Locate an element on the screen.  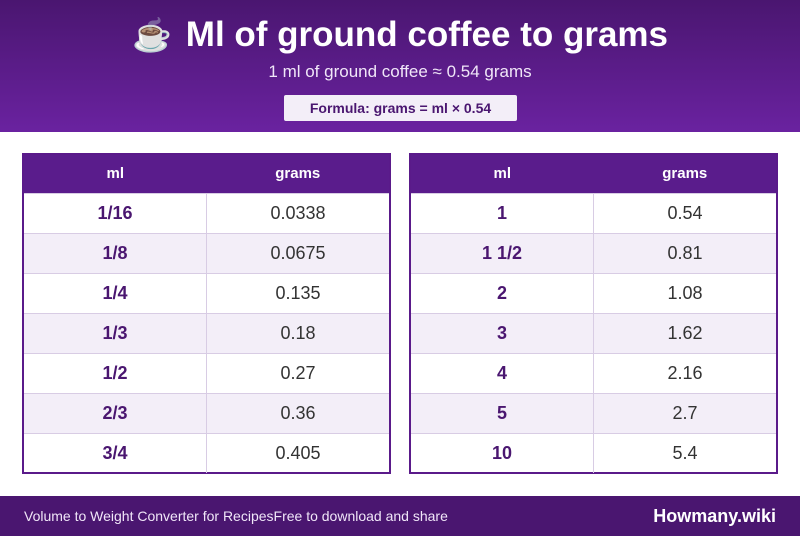
ml-cell: 4 is located at coordinates (502, 372).